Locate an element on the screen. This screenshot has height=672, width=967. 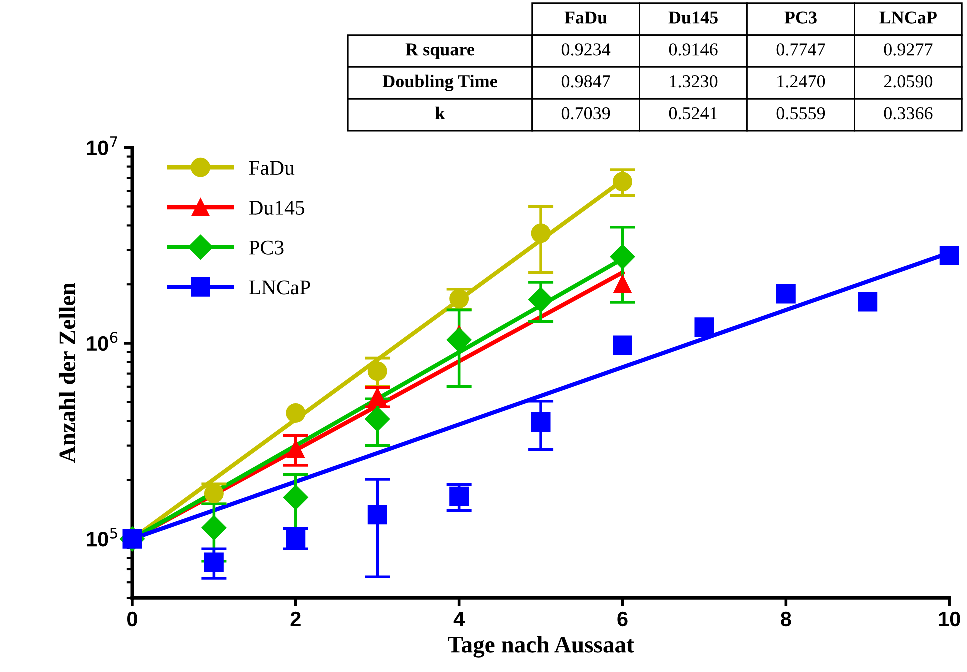
text: 1.3230 is located at coordinates (694, 81).